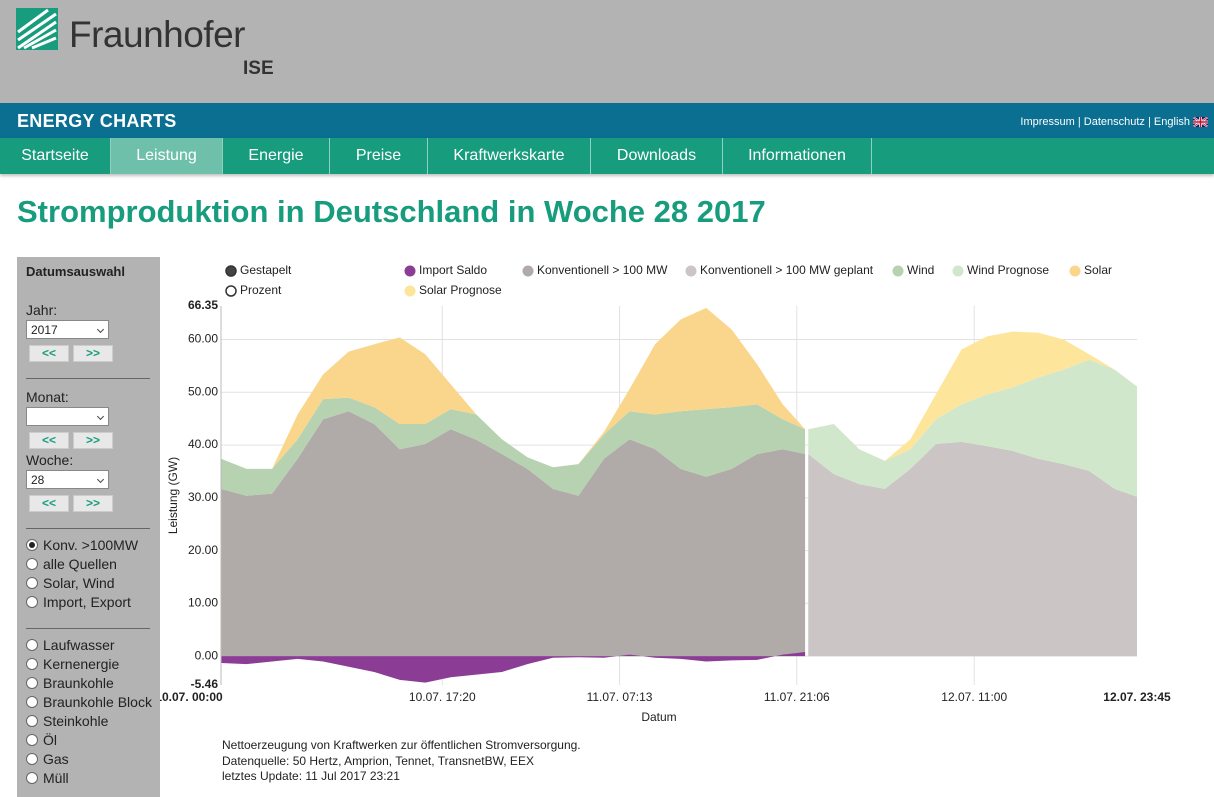 Image resolution: width=1214 pixels, height=797 pixels. Describe the element at coordinates (173, 495) in the screenshot. I see `y-axis-title: Leistung (GW)` at that location.